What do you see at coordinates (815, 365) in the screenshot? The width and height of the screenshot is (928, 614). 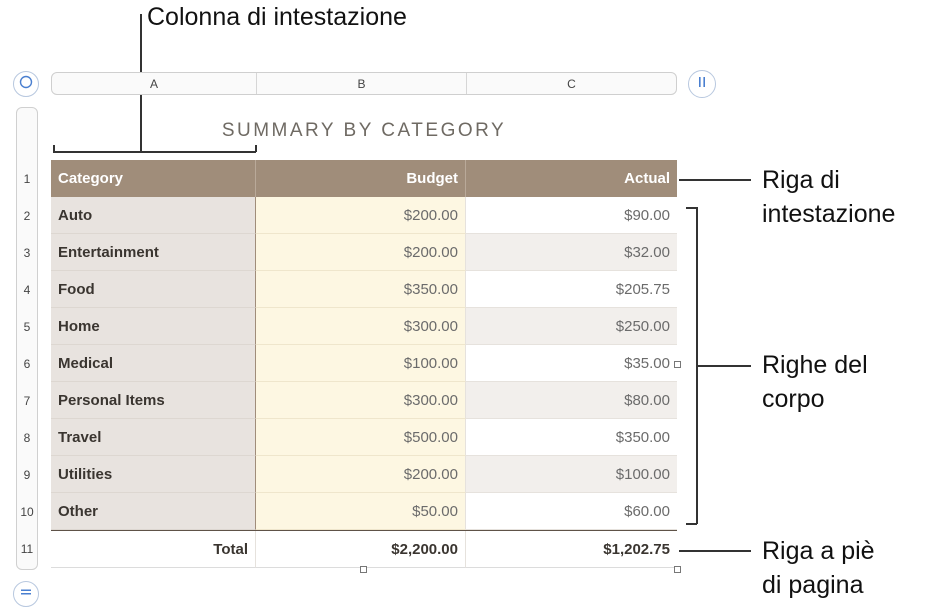 I see `callout-body-rows-line1: Righe del` at bounding box center [815, 365].